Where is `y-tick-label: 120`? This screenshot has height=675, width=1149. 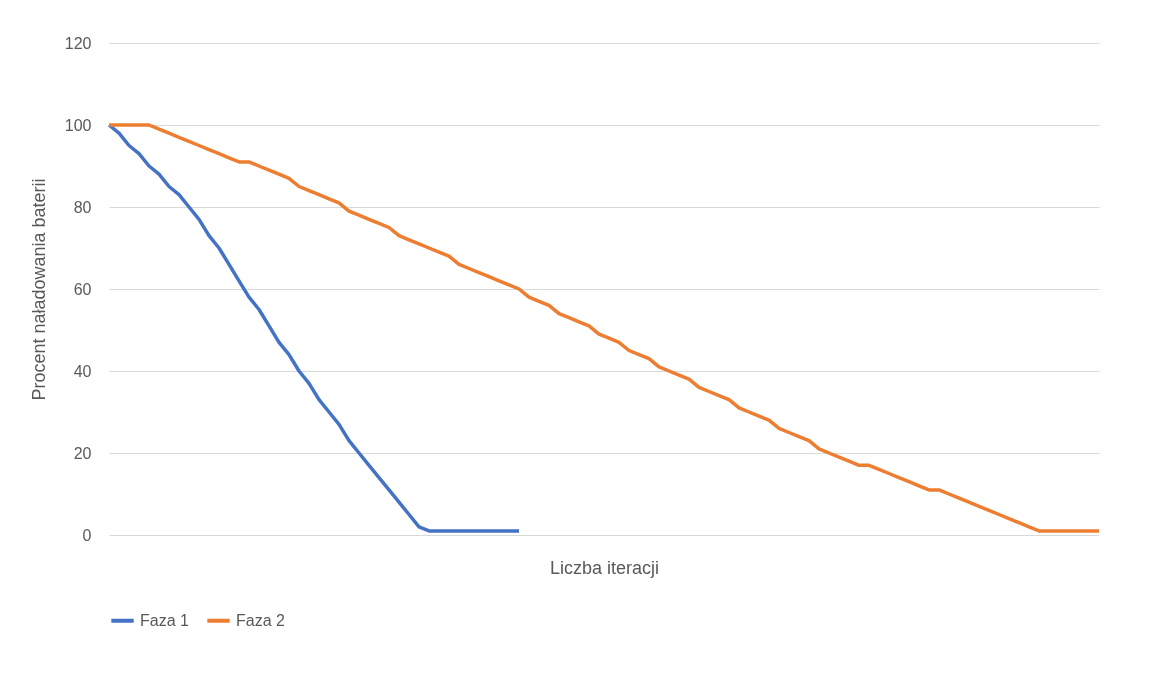 y-tick-label: 120 is located at coordinates (78, 43).